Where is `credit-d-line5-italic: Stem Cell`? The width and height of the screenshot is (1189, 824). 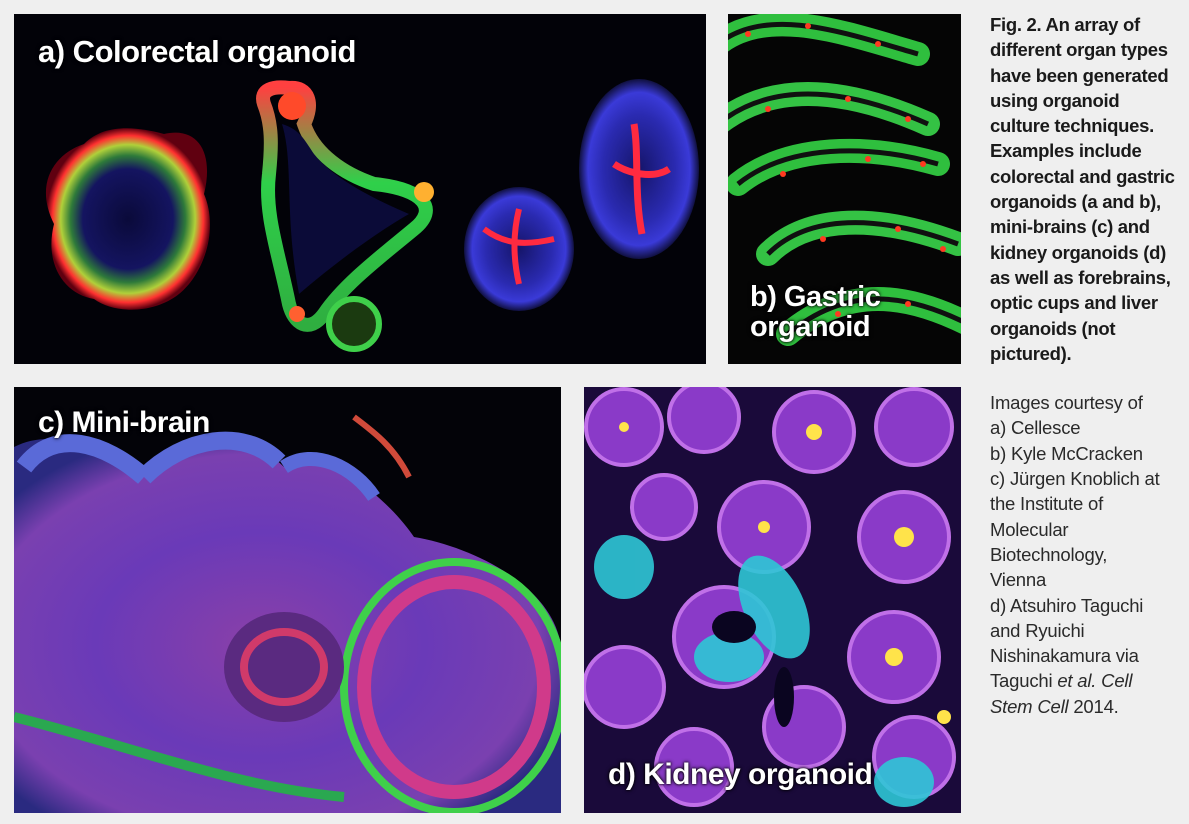
credit-d-line5-italic: Stem Cell is located at coordinates (1029, 706).